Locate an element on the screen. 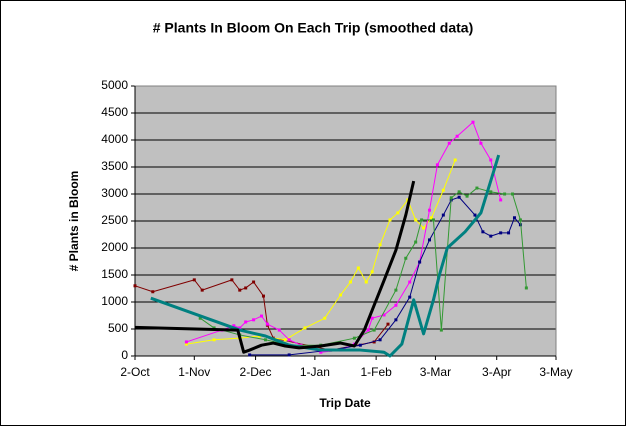 This screenshot has width=626, height=426. y-tick-label: 2500 is located at coordinates (114, 220).